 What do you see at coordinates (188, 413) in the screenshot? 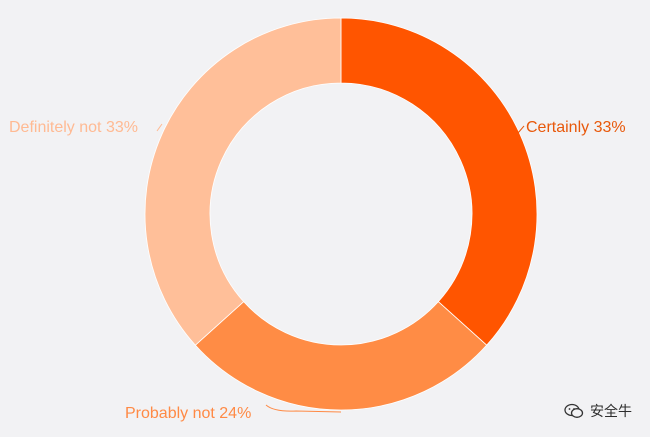
I see `slice-label-2: Probably not 24%` at bounding box center [188, 413].